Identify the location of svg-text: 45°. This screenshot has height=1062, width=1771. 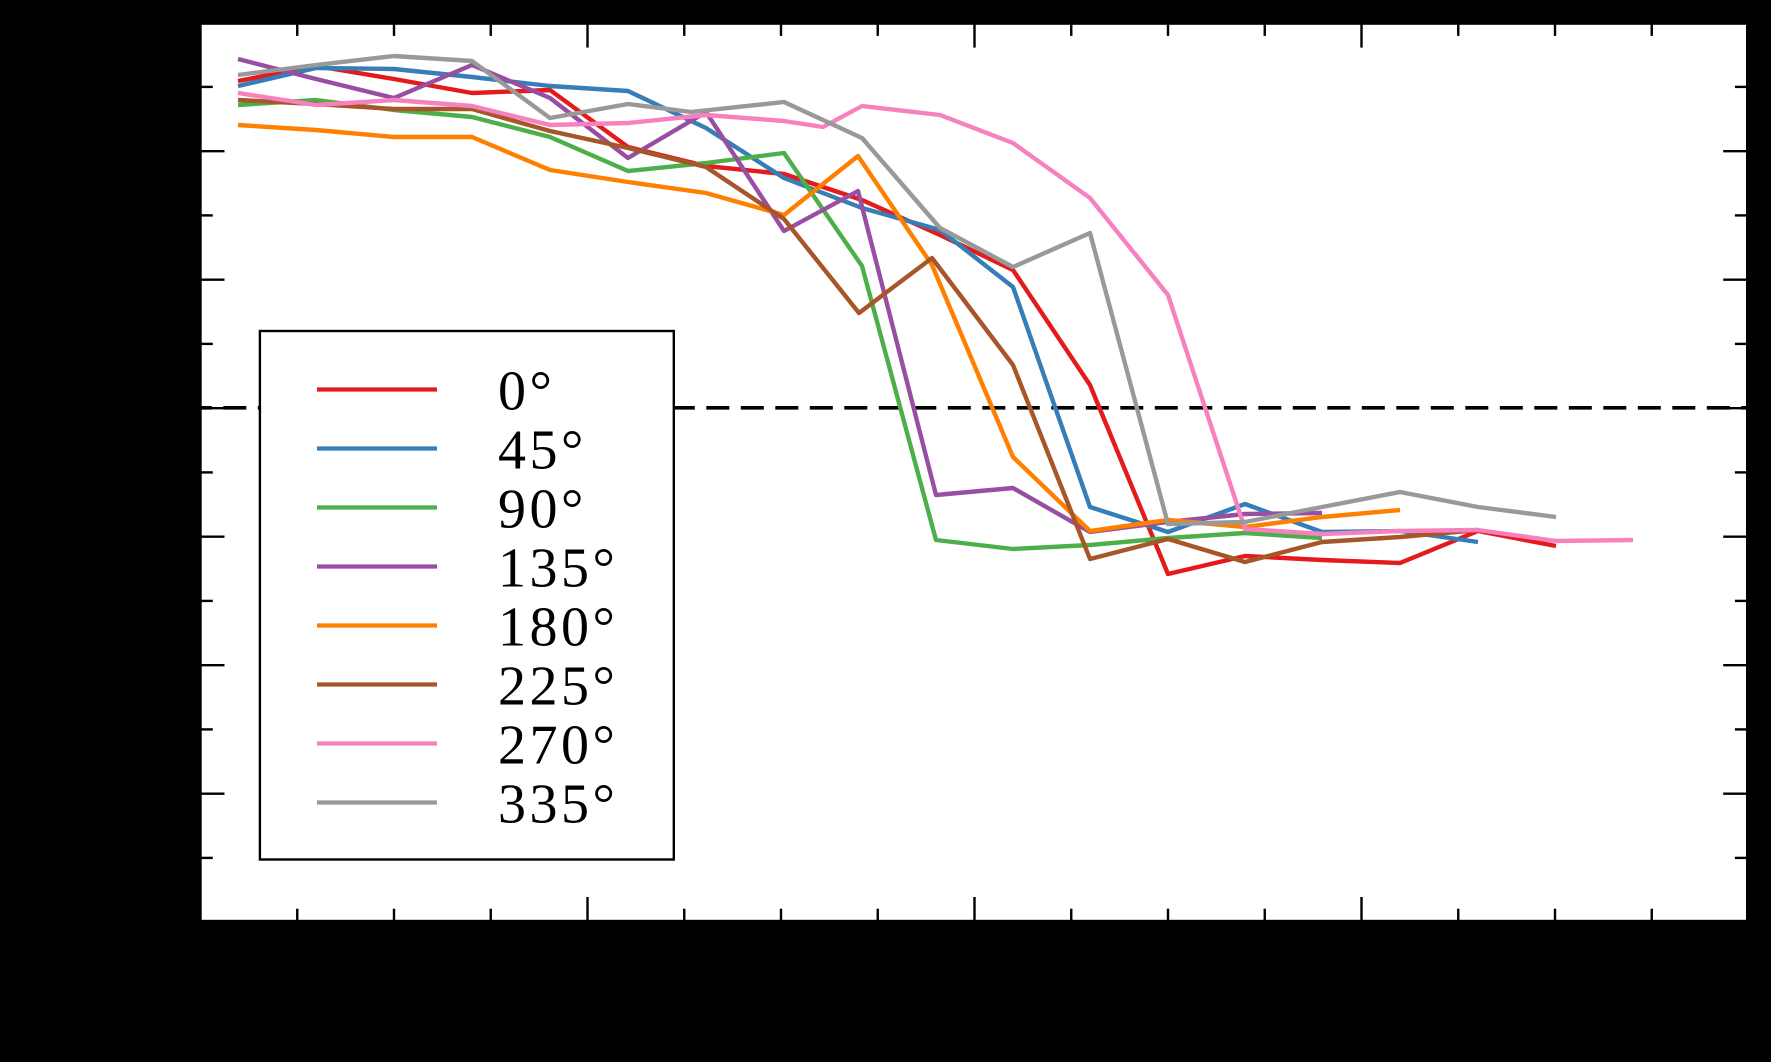
(542, 451).